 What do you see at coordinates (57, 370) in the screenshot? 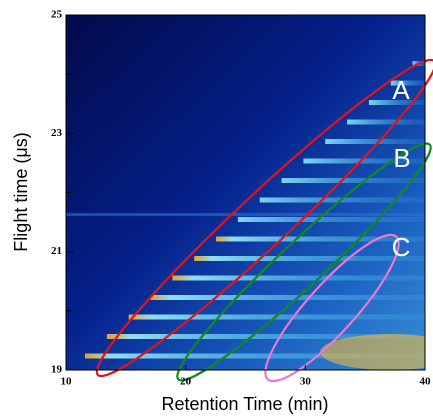
I see `y-tick-label: 19` at bounding box center [57, 370].